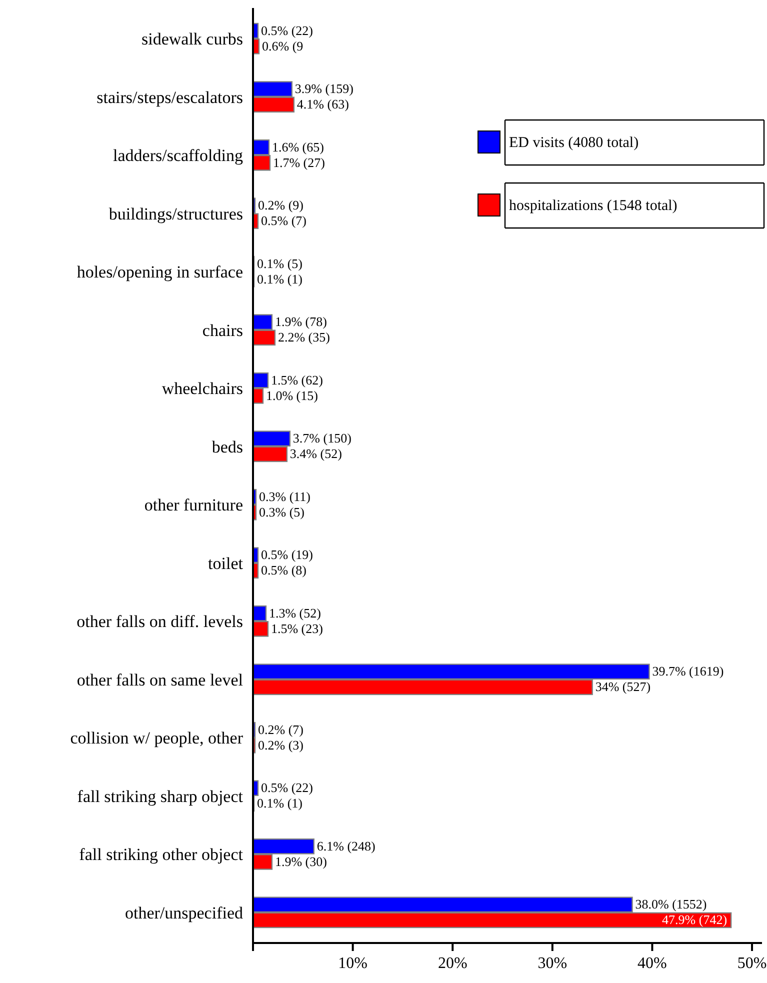 The image size is (767, 983). Describe the element at coordinates (296, 628) in the screenshot. I see `data-label: 1.5% (23)` at that location.